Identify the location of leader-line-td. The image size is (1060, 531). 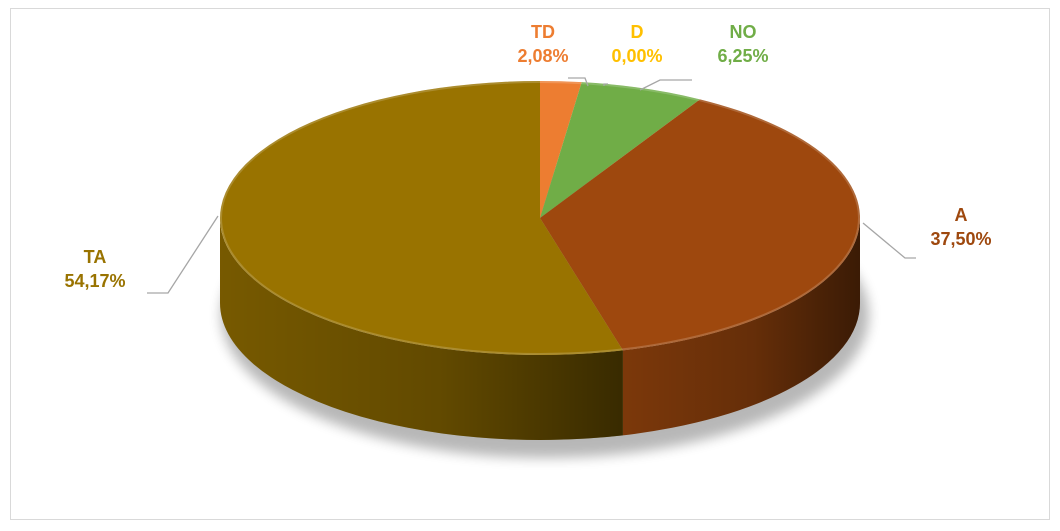
(578, 82).